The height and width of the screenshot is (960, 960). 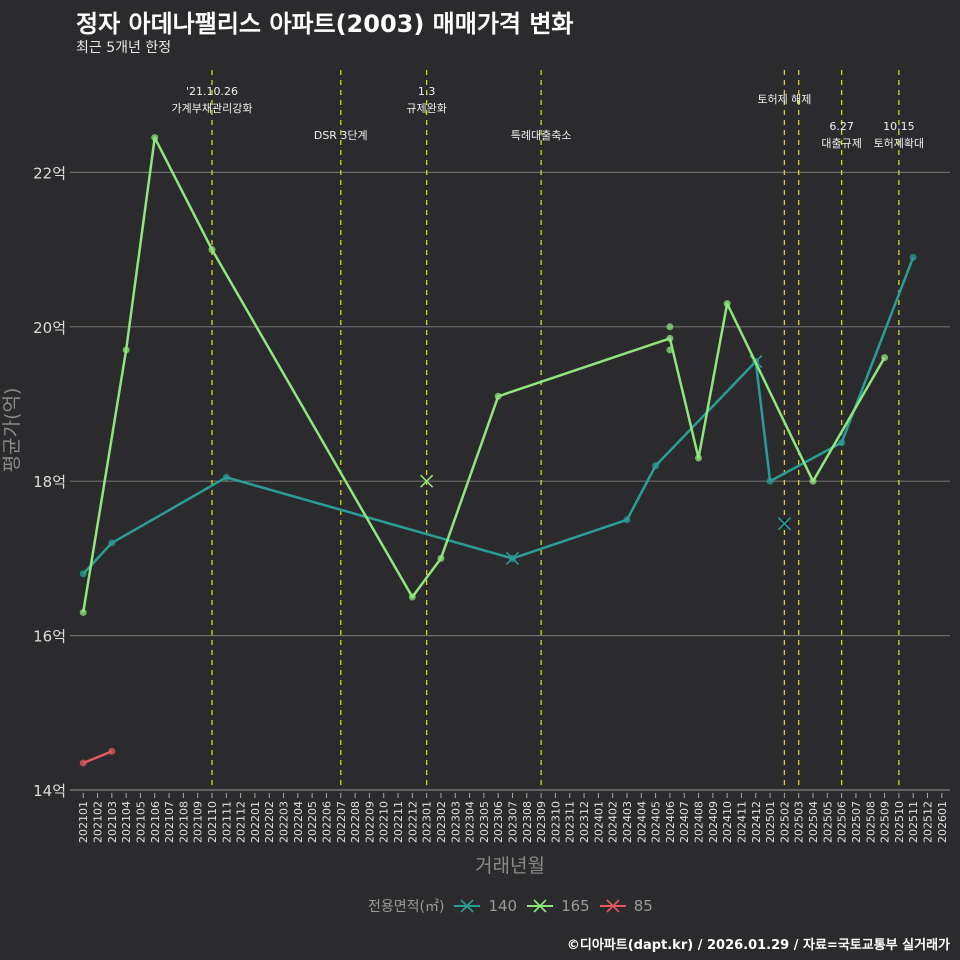 I want to click on legend-label: 140, so click(x=503, y=906).